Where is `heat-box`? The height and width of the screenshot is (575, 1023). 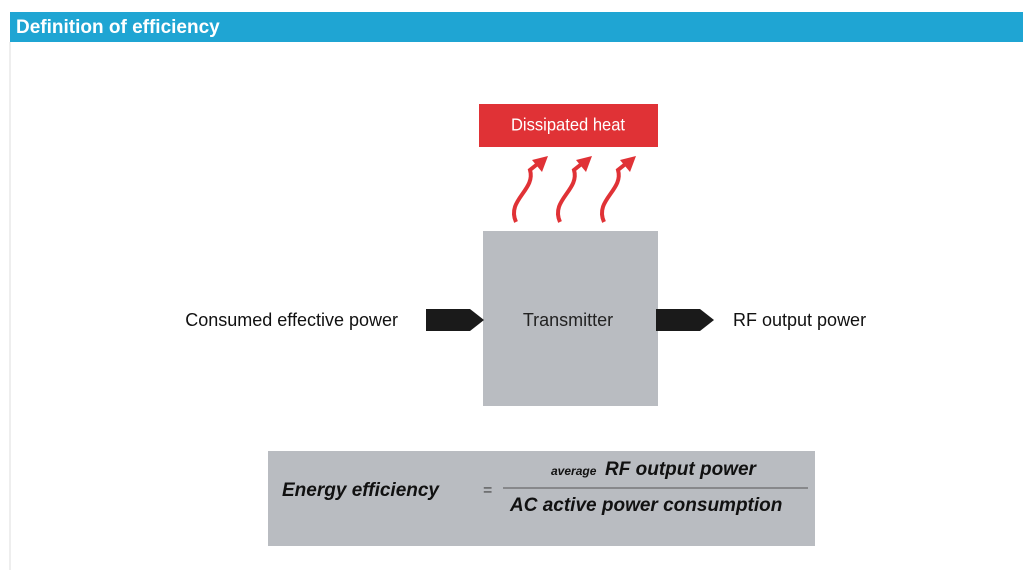
heat-box is located at coordinates (568, 125).